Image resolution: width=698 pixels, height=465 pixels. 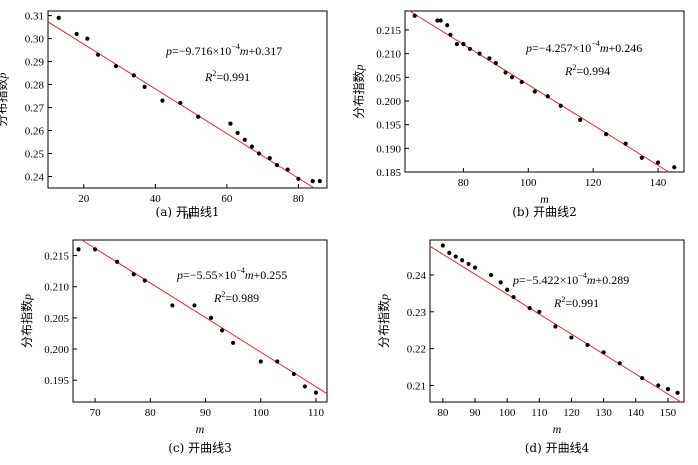 I want to click on r-squared: R2=0.991, so click(x=576, y=302).